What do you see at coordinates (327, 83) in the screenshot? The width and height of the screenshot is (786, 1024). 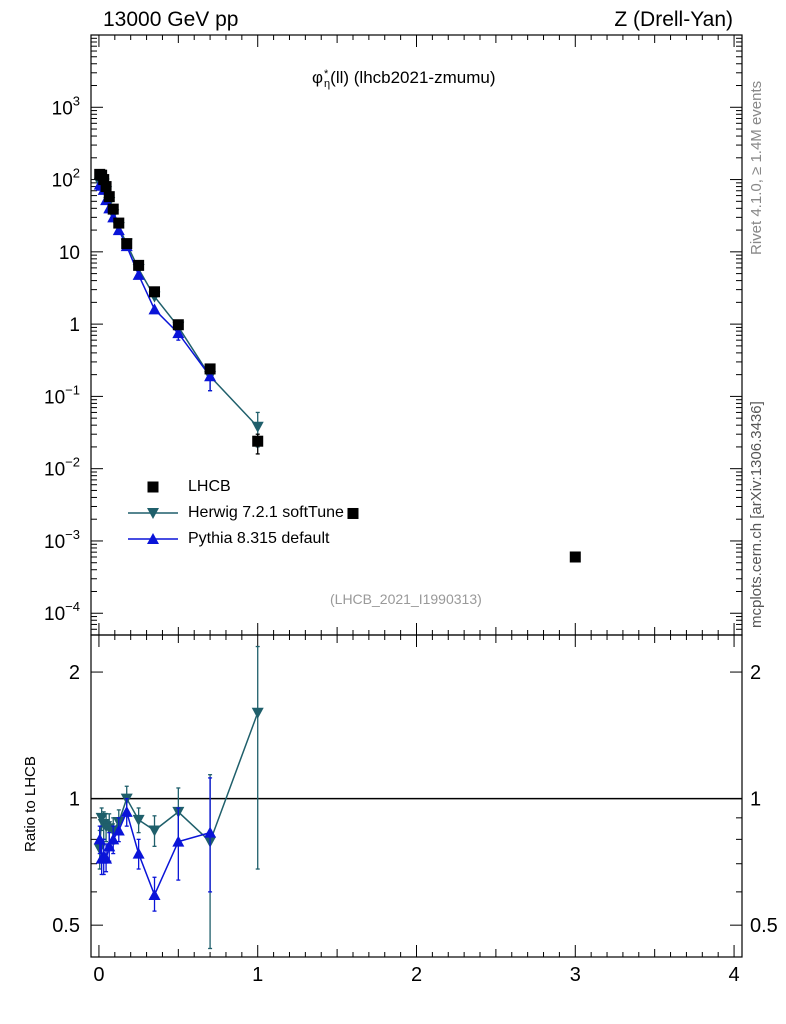 I see `title-subscript: η` at bounding box center [327, 83].